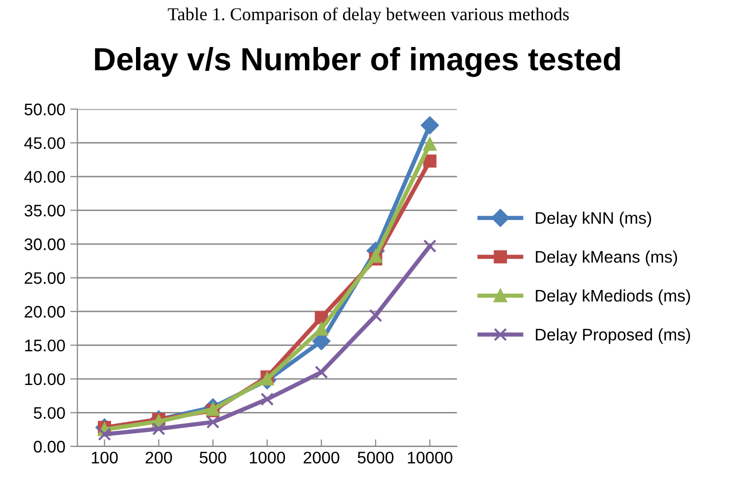 The height and width of the screenshot is (496, 737). Describe the element at coordinates (49, 413) in the screenshot. I see `y-tick-label: 5.00` at that location.